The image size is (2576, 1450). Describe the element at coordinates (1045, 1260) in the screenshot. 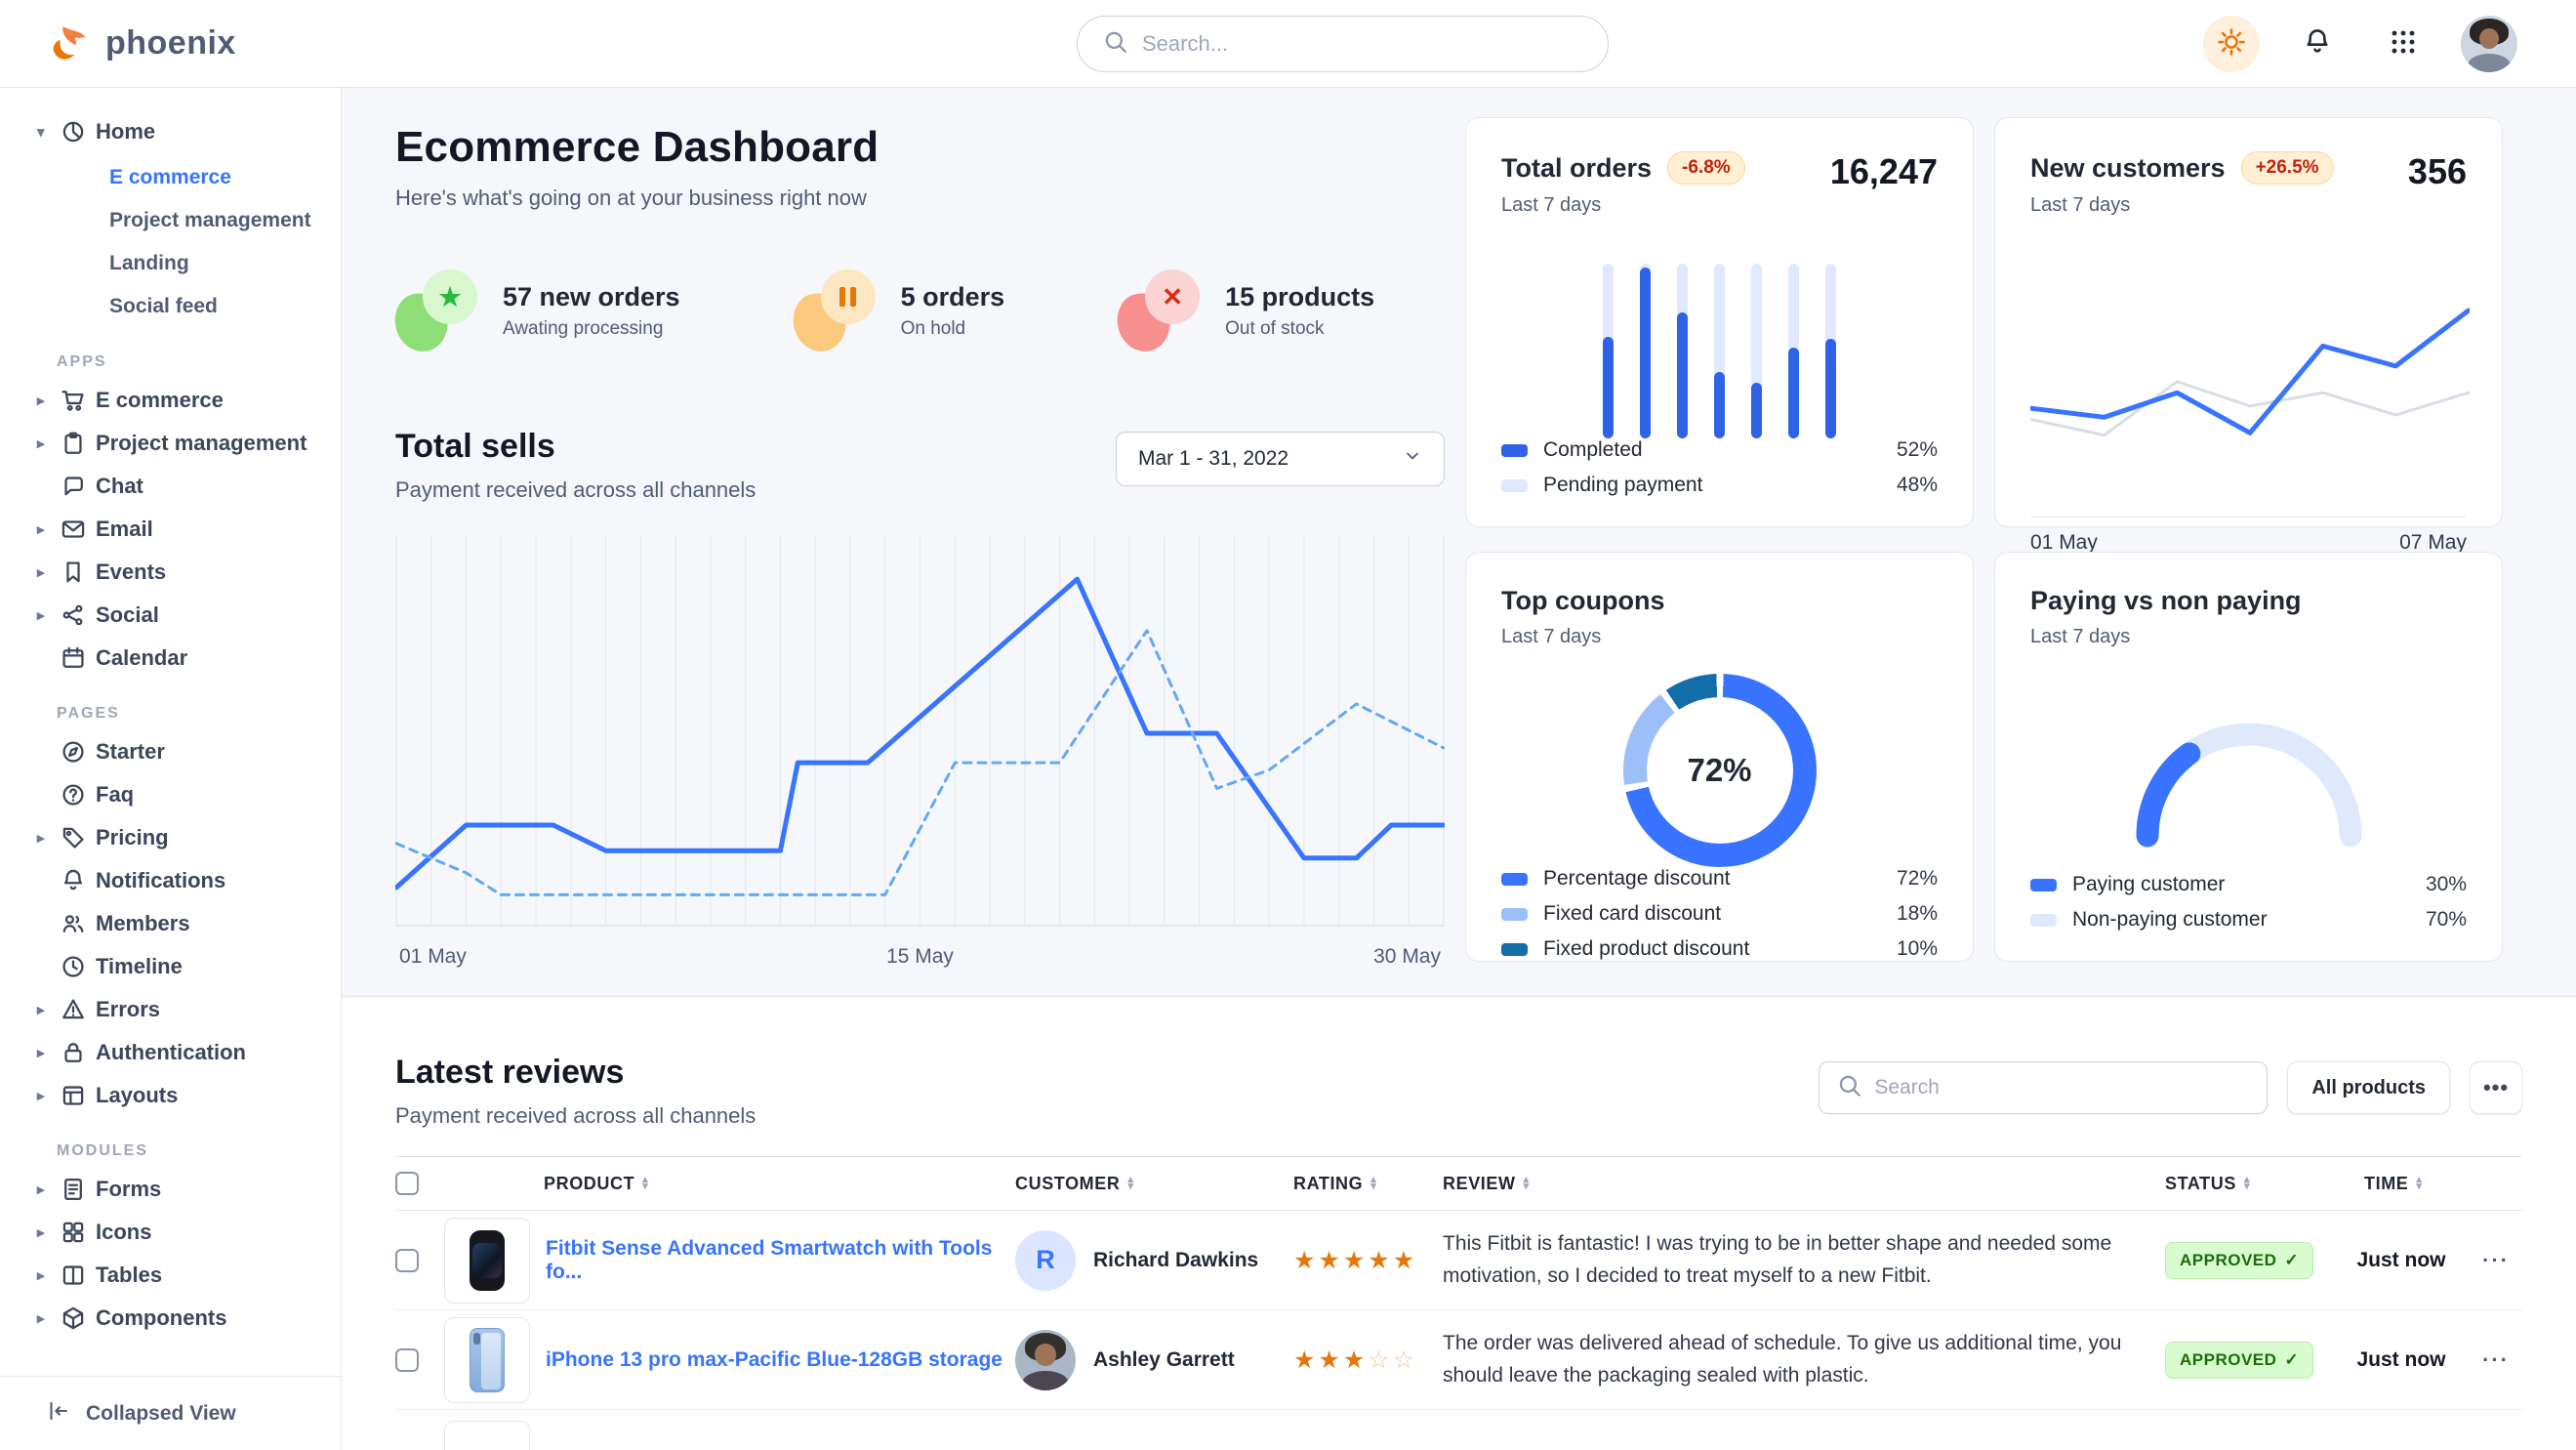

I see `customer-avatar: R` at that location.